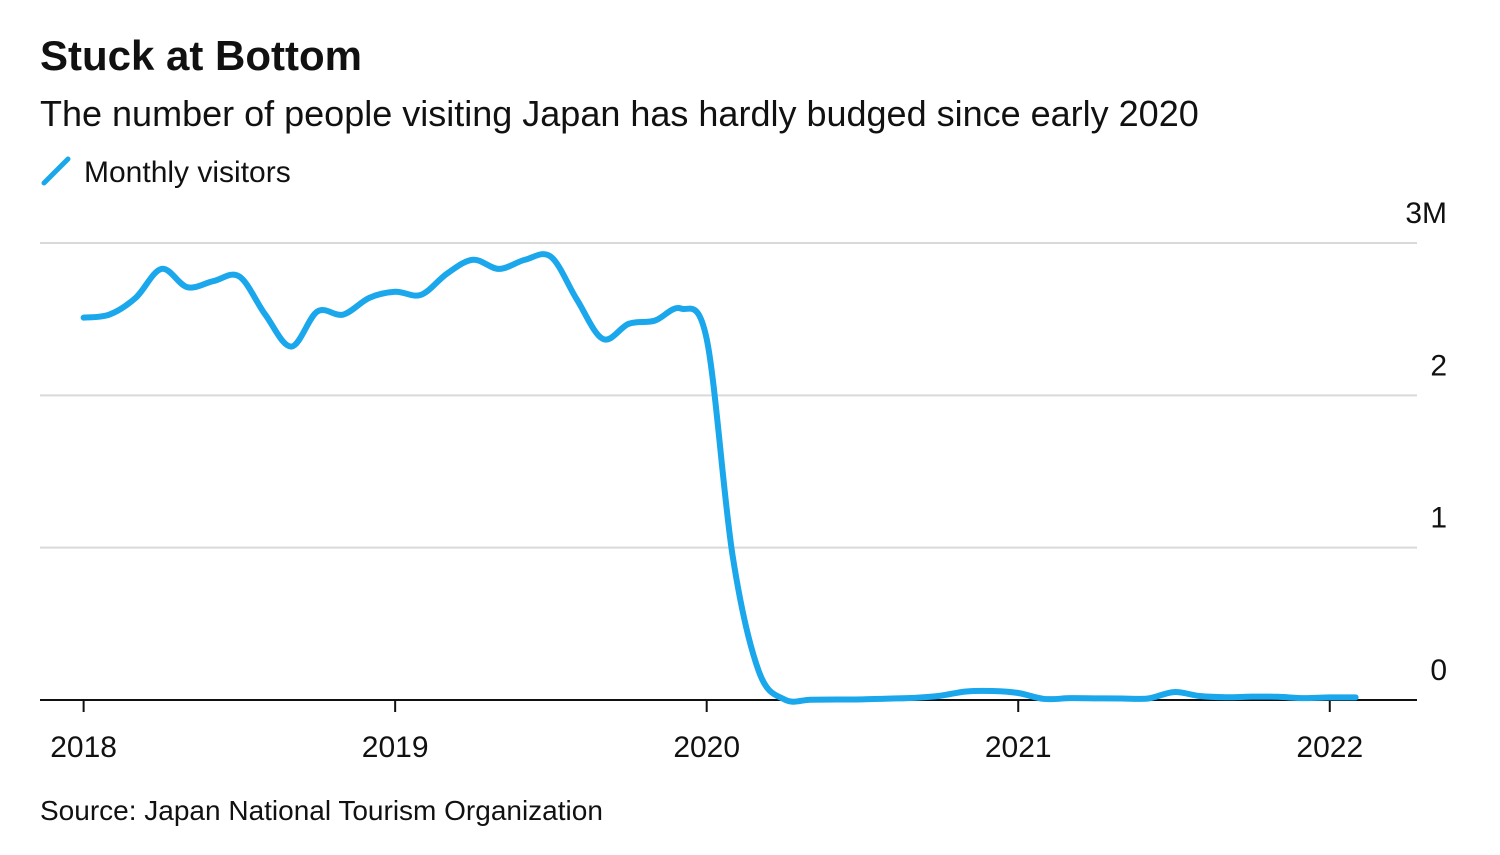 This screenshot has width=1500, height=855. What do you see at coordinates (1438, 518) in the screenshot?
I see `y-tick-label: 1` at bounding box center [1438, 518].